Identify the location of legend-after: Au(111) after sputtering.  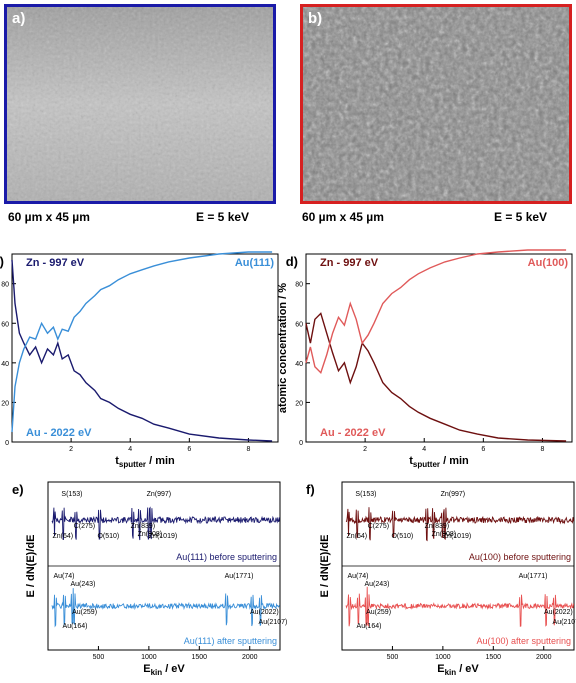
(230, 641).